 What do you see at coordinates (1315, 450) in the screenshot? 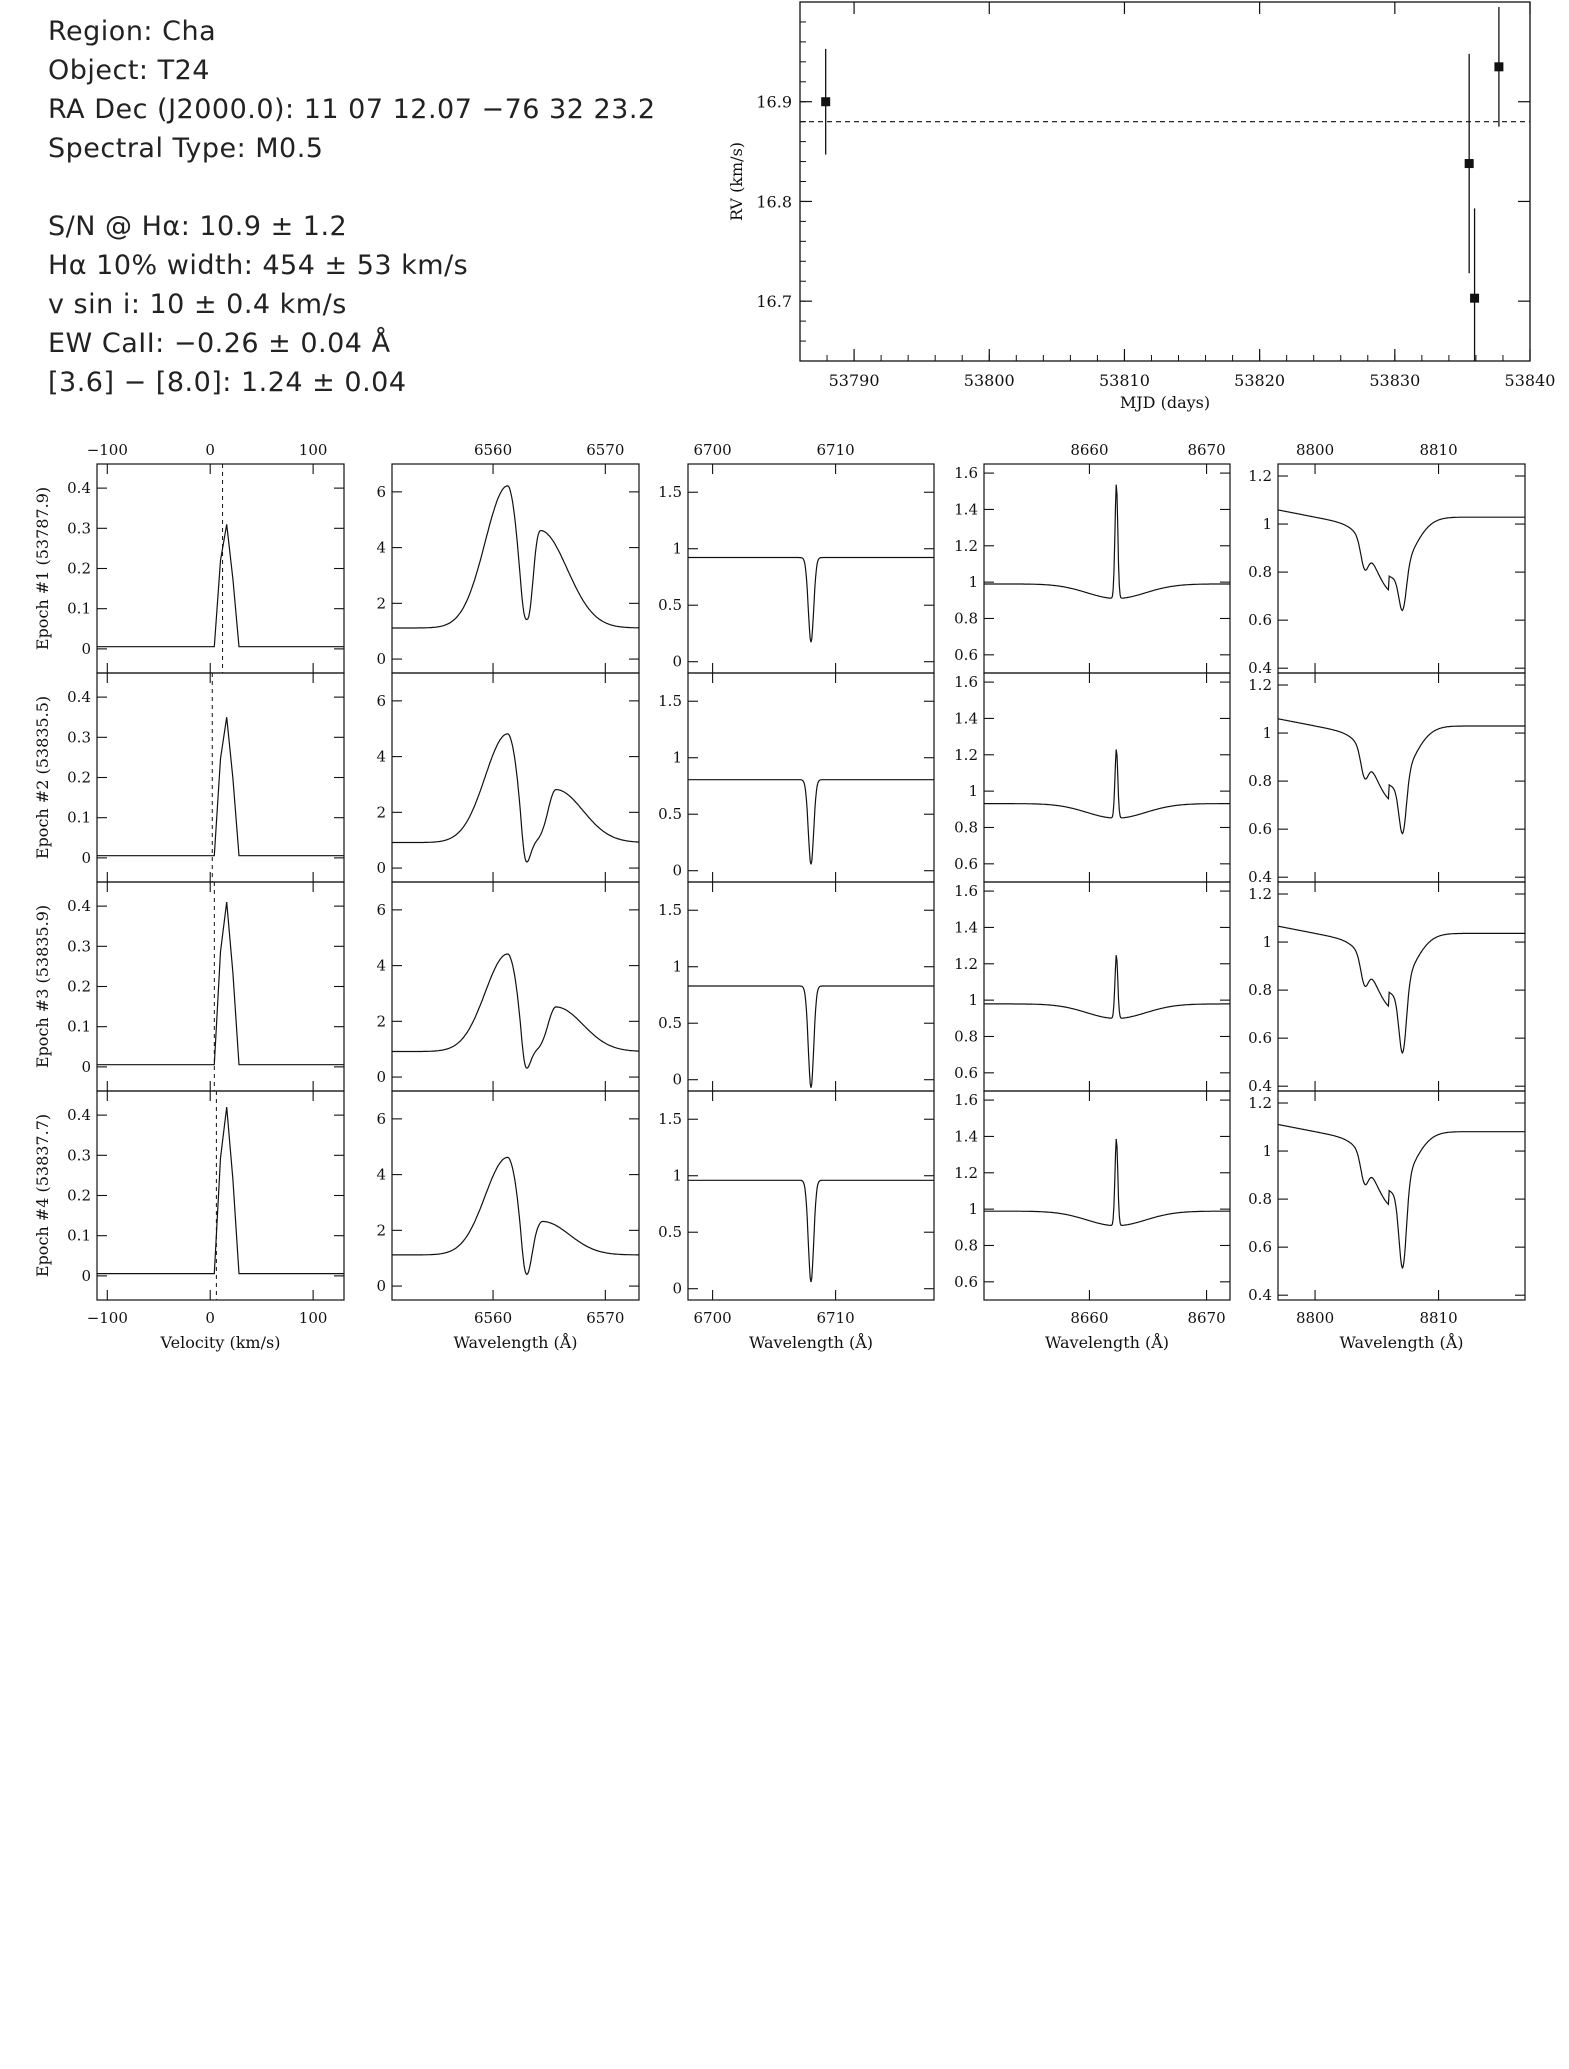
I see `xtick-label-top: 8800` at bounding box center [1315, 450].